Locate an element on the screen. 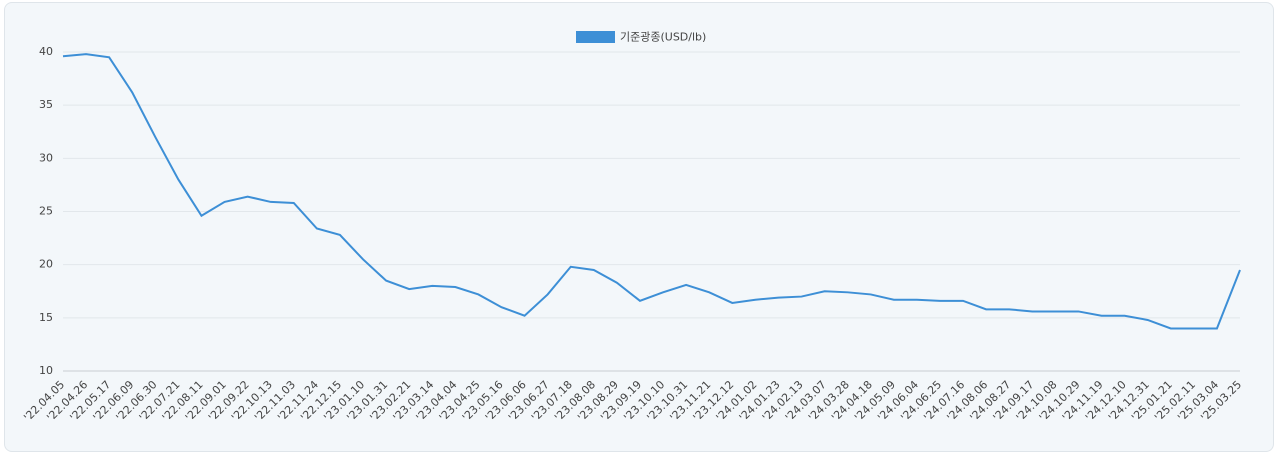  y-tick-label: 10 is located at coordinates (46, 370).